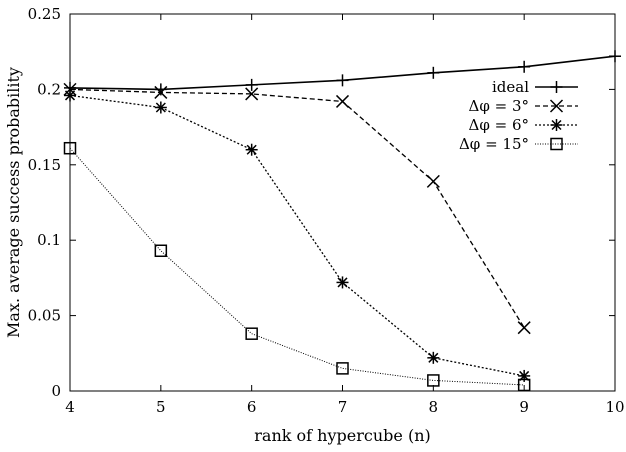  What do you see at coordinates (161, 407) in the screenshot?
I see `x-tick-label: 5` at bounding box center [161, 407].